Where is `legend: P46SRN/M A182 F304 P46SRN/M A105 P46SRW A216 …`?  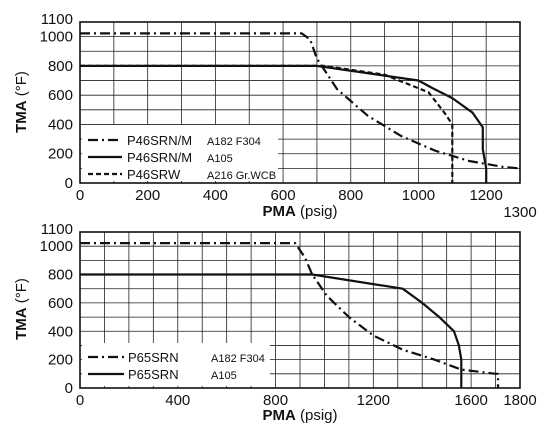 legend: P46SRN/M A182 F304 P46SRN/M A105 P46SRW A216 … is located at coordinates (180, 153).